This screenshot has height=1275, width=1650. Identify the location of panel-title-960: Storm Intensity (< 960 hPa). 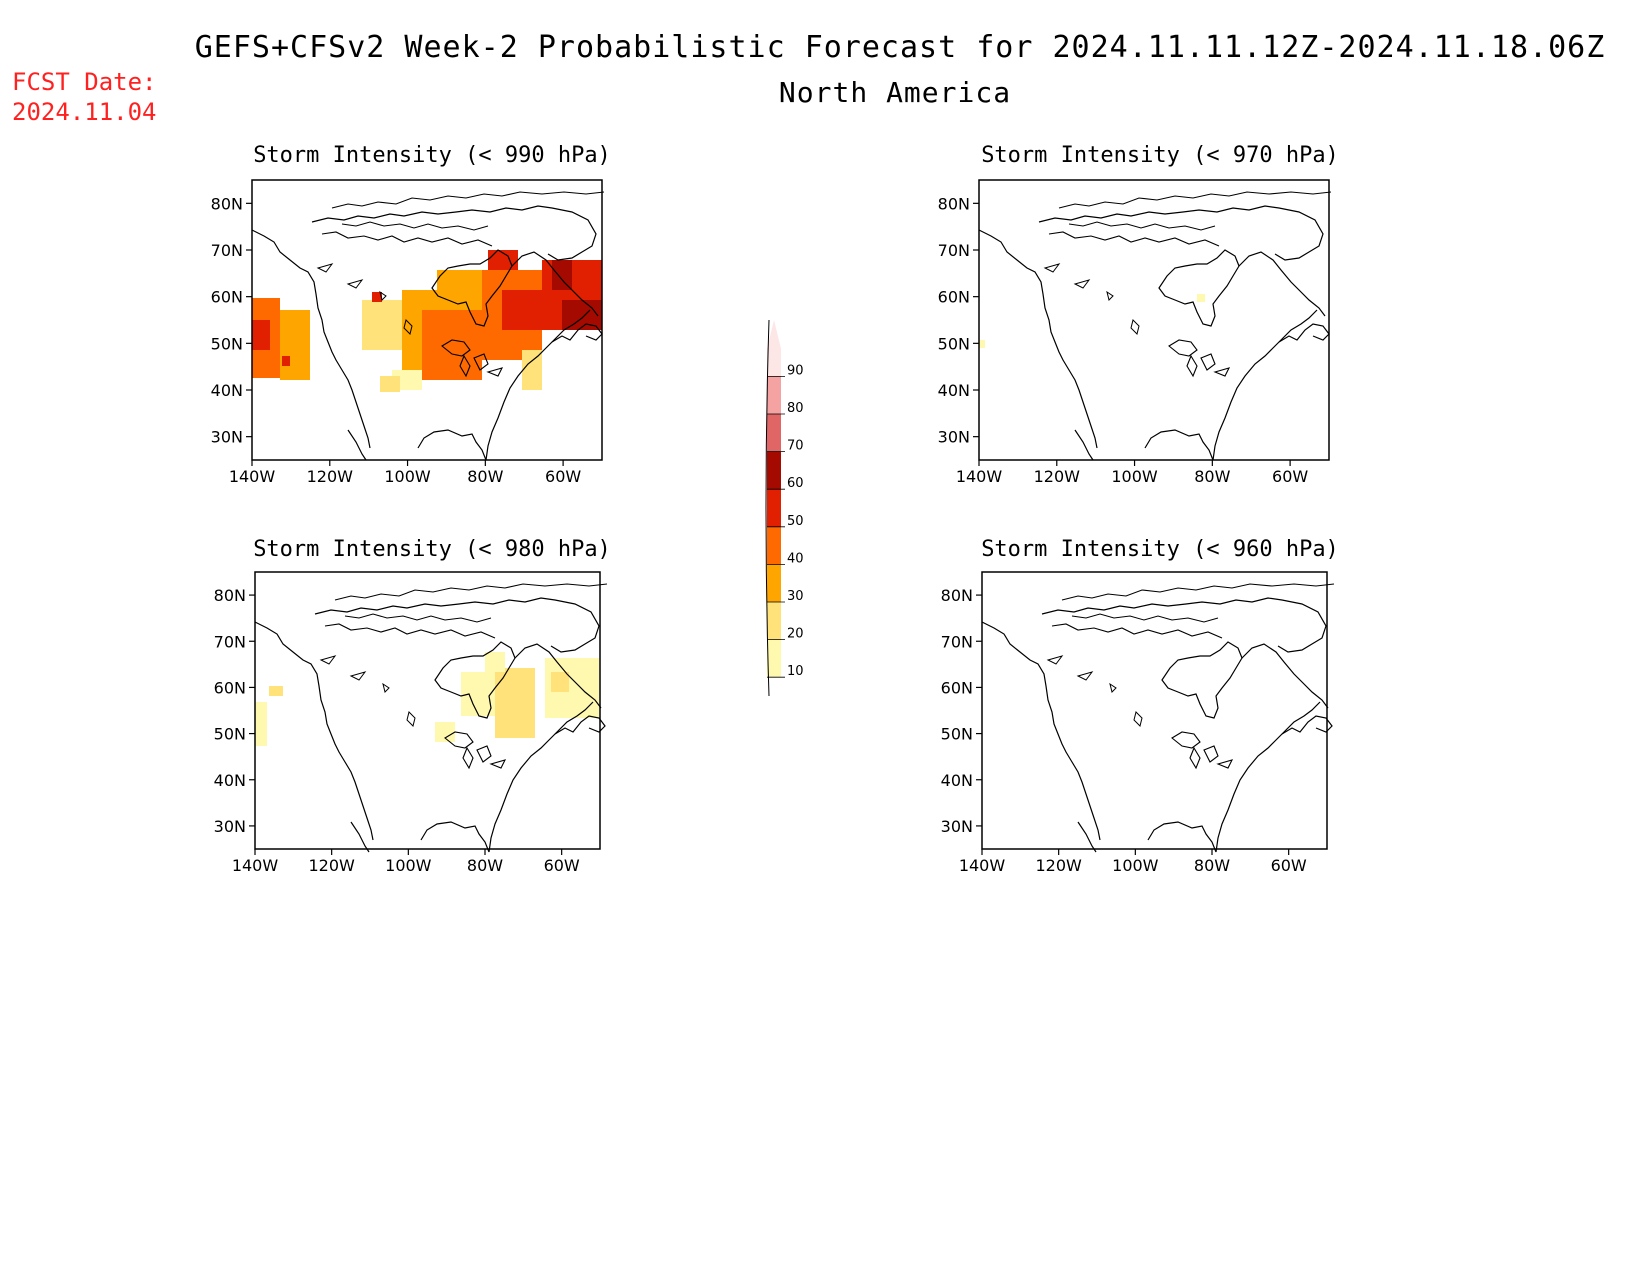
(1160, 549).